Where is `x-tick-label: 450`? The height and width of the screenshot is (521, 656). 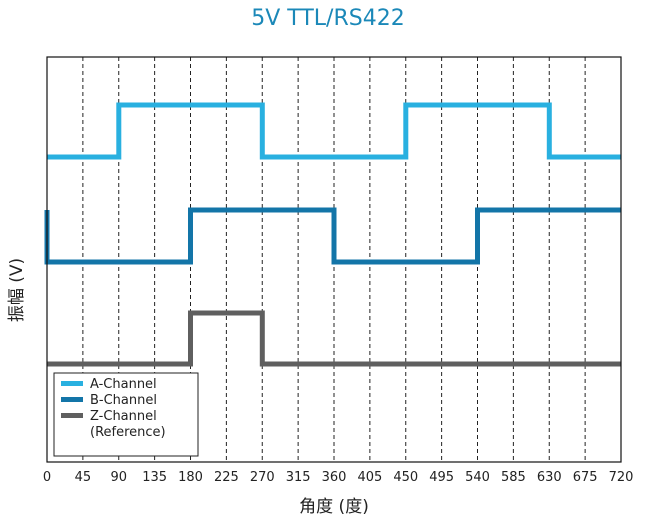
x-tick-label: 450 is located at coordinates (405, 477).